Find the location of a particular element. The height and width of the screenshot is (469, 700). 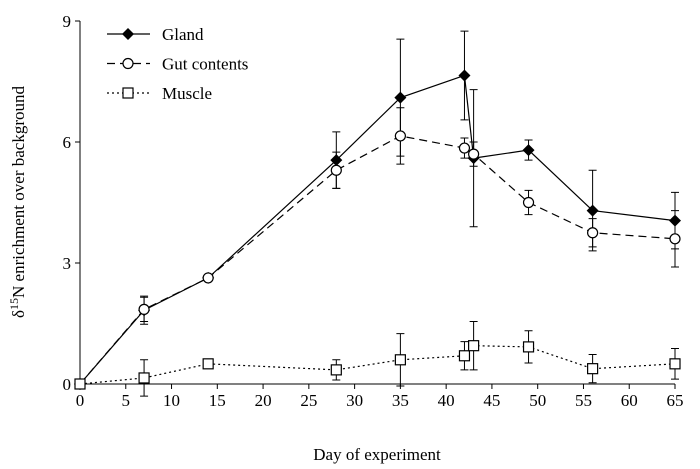

y-axis-label: δ15N enrichment over background is located at coordinates (17, 202).